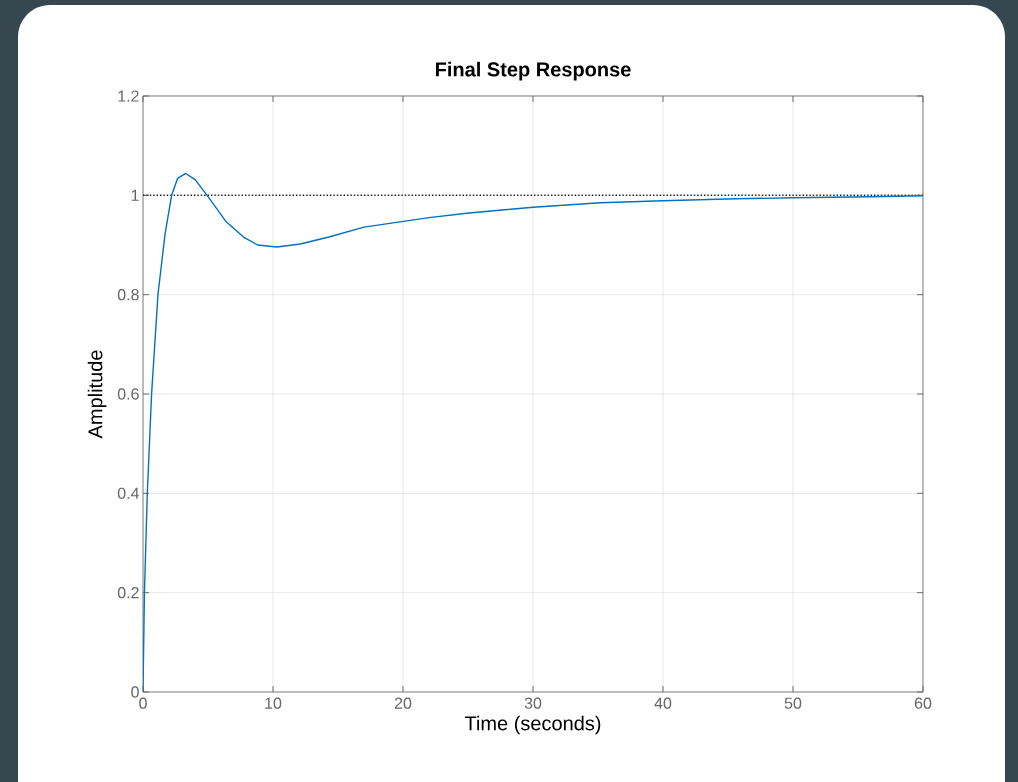 This screenshot has width=1018, height=782. What do you see at coordinates (97, 394) in the screenshot?
I see `y-axis-title: Amplitude` at bounding box center [97, 394].